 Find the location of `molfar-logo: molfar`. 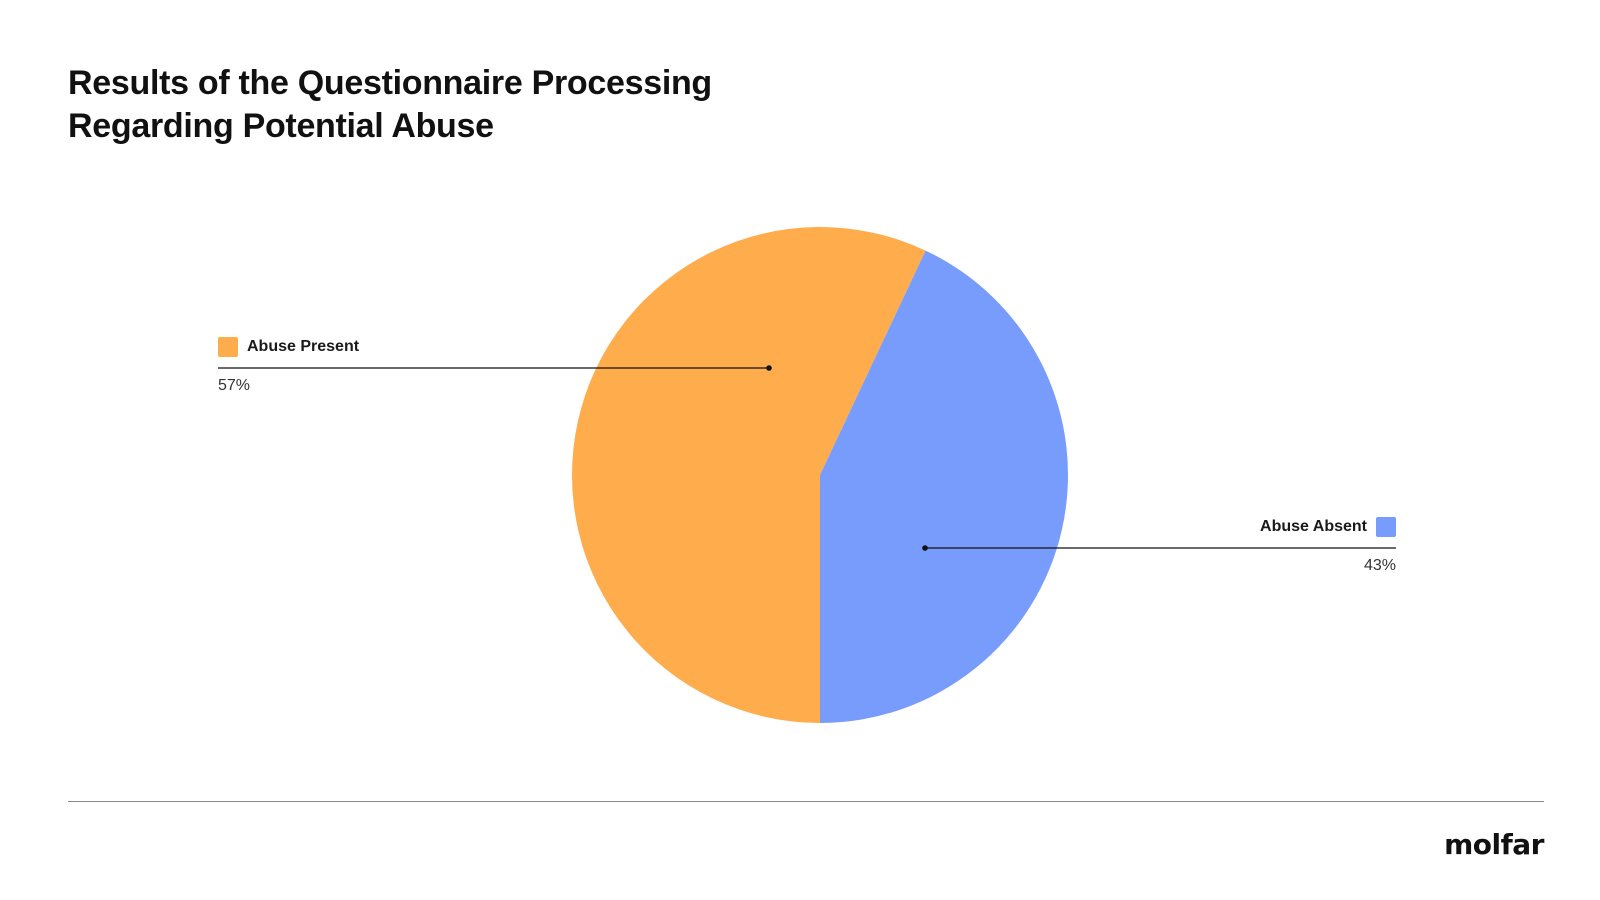

molfar-logo: molfar is located at coordinates (1494, 844).